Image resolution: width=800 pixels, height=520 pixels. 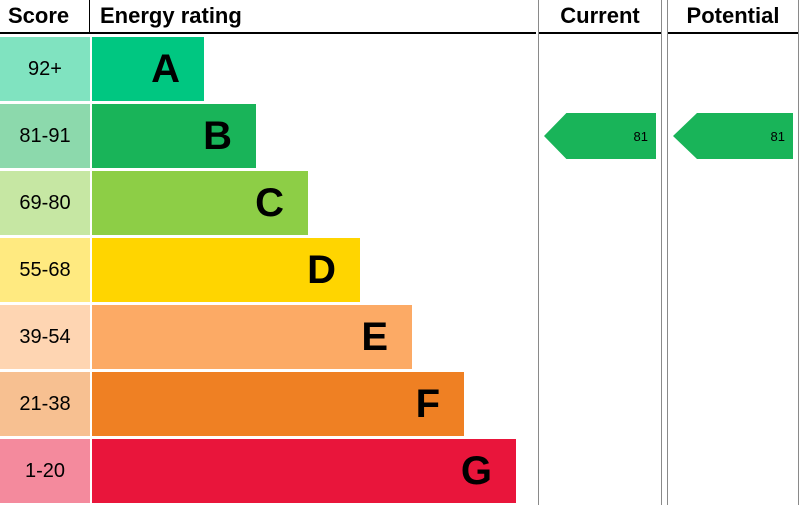 What do you see at coordinates (45, 404) in the screenshot?
I see `band-score-range: 21-38` at bounding box center [45, 404].